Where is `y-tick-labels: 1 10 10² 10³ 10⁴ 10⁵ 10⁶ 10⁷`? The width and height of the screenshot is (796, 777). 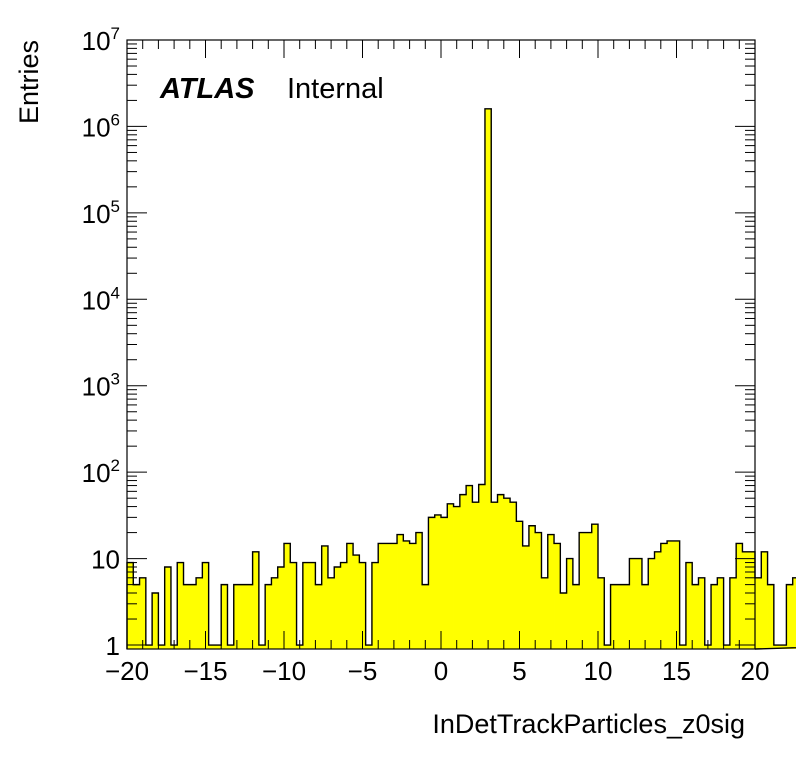 y-tick-labels: 1 10 10² 10³ 10⁴ 10⁵ 10⁶ 10⁷ is located at coordinates (101, 342).